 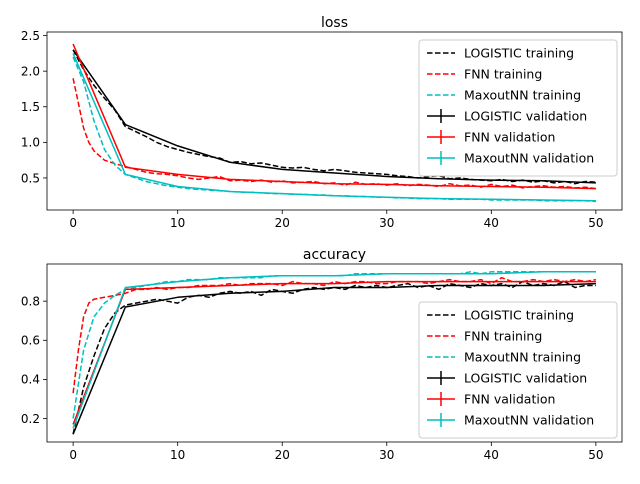 I want to click on y-tick-label: 2.5, so click(x=30, y=36).